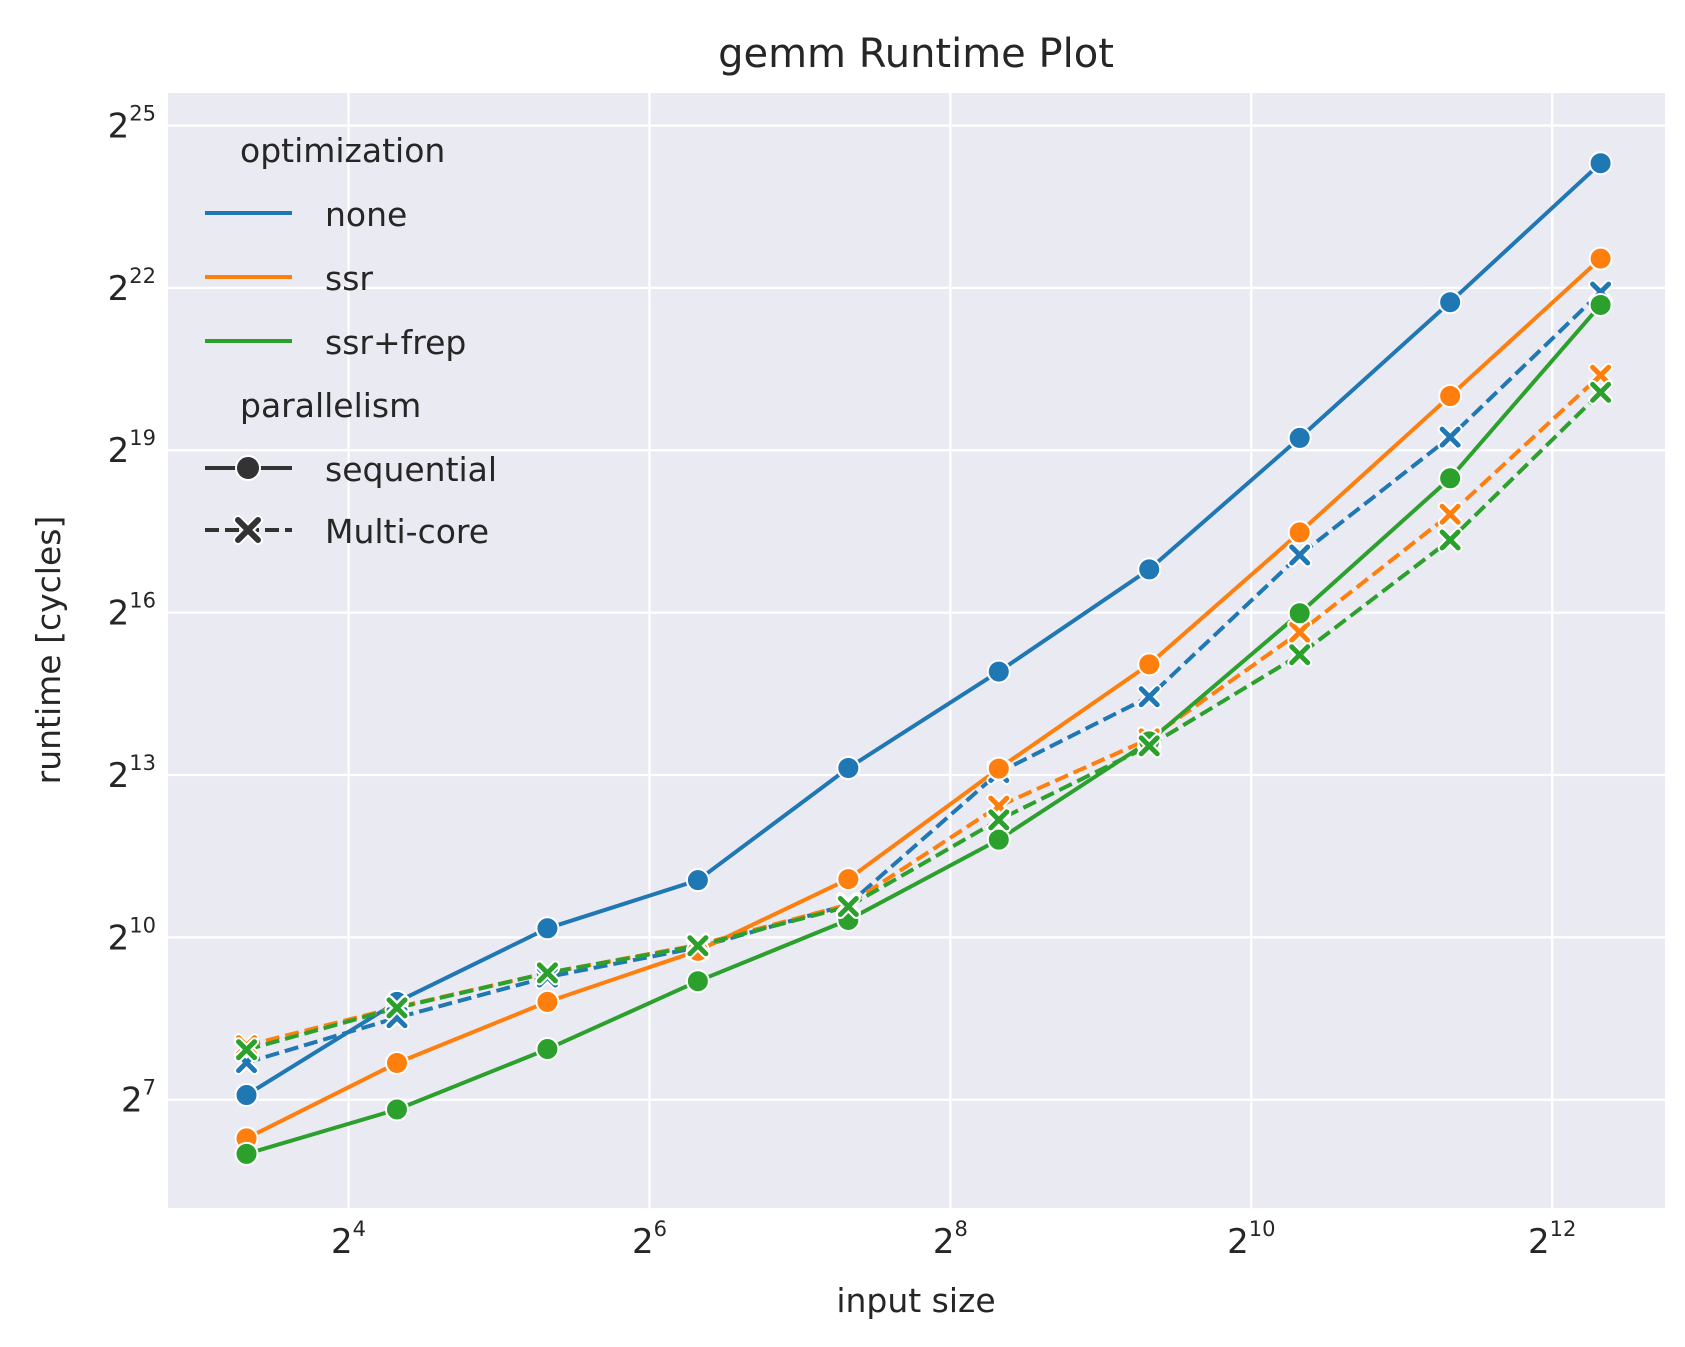  Describe the element at coordinates (349, 278) in the screenshot. I see `legend-label-ssr: ssr` at that location.